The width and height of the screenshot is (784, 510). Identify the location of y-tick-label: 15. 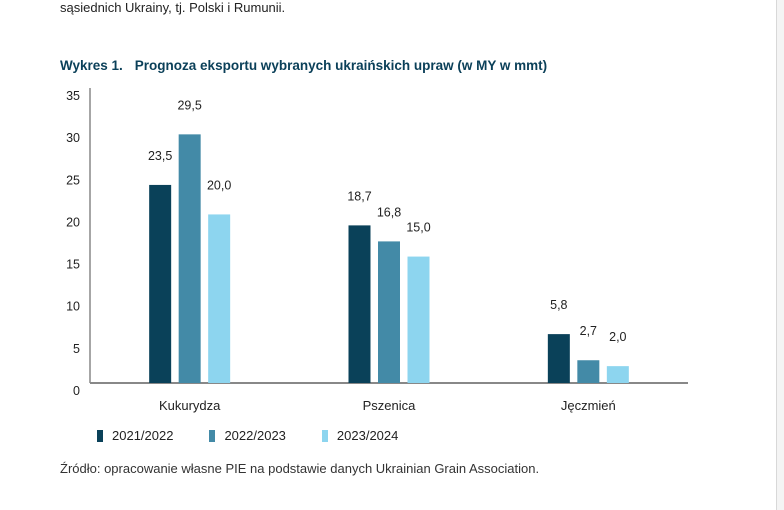
(73, 265).